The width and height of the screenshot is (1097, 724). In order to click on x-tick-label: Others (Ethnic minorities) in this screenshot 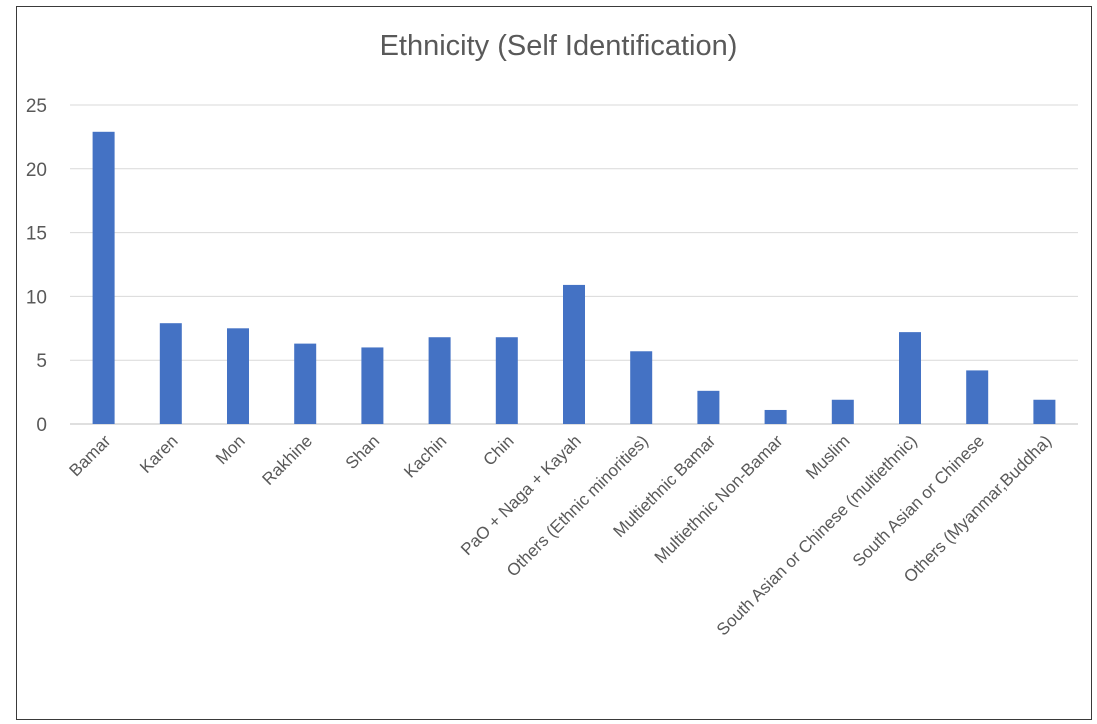, I will do `click(577, 505)`.